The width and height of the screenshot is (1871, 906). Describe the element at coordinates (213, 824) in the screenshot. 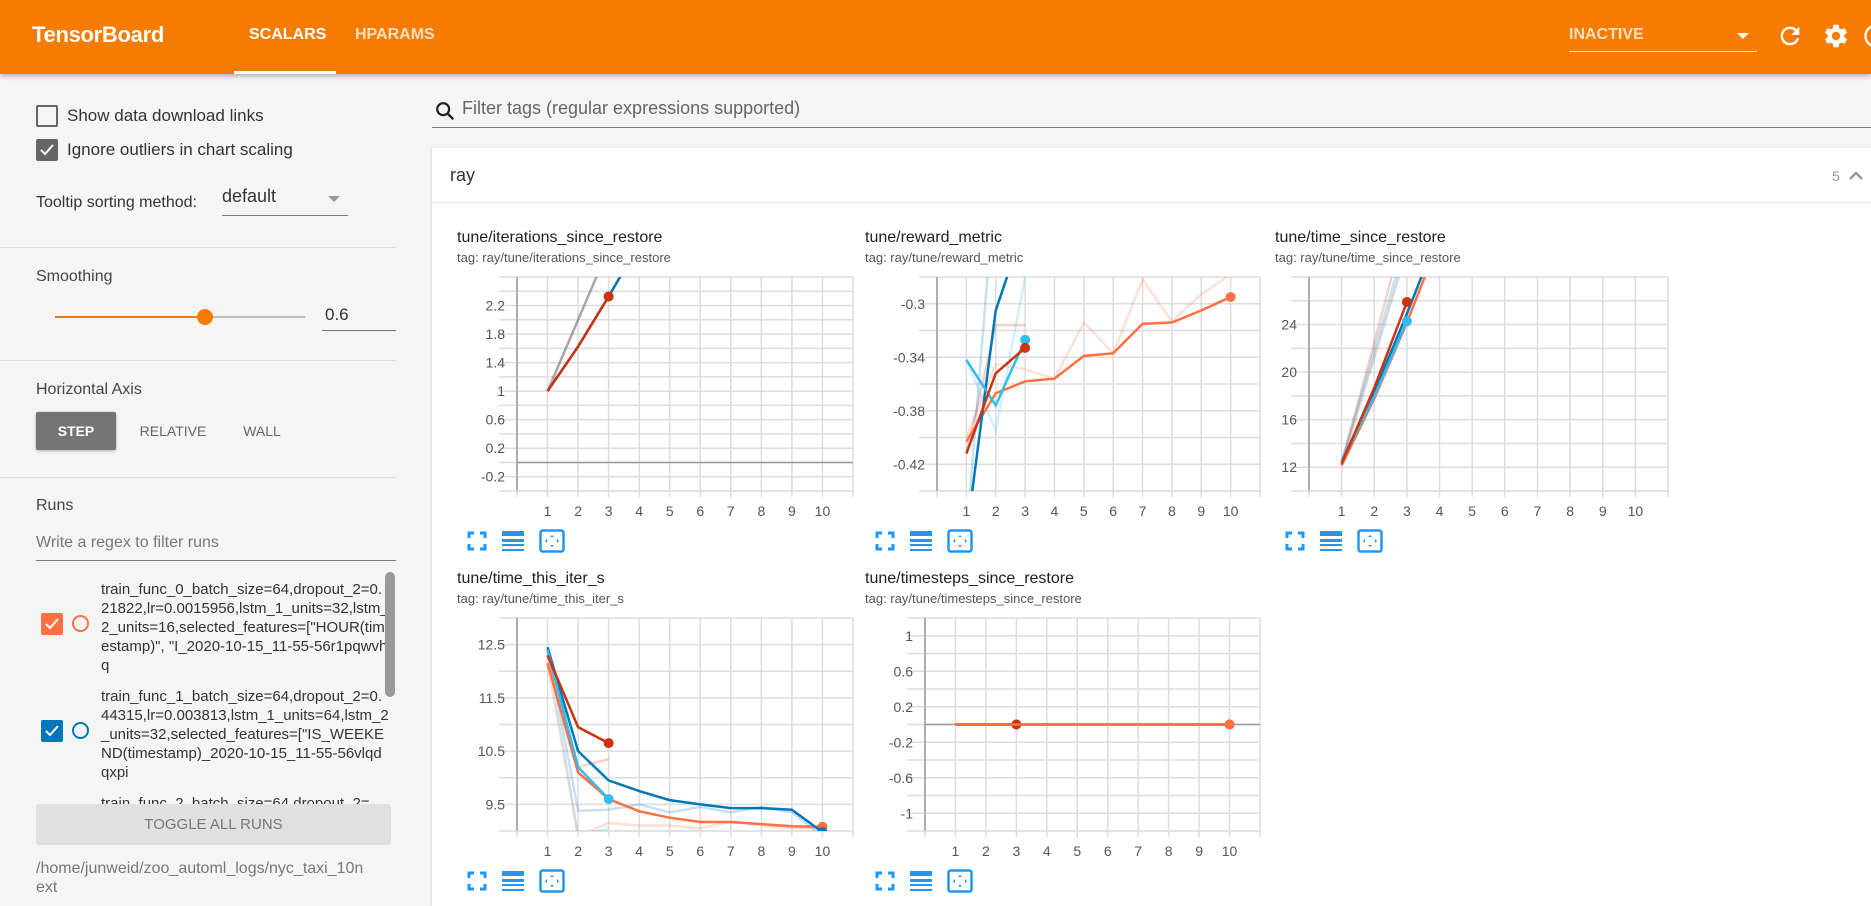

I see `toggle-all-runs-button: TOGGLE ALL RUNS` at that location.